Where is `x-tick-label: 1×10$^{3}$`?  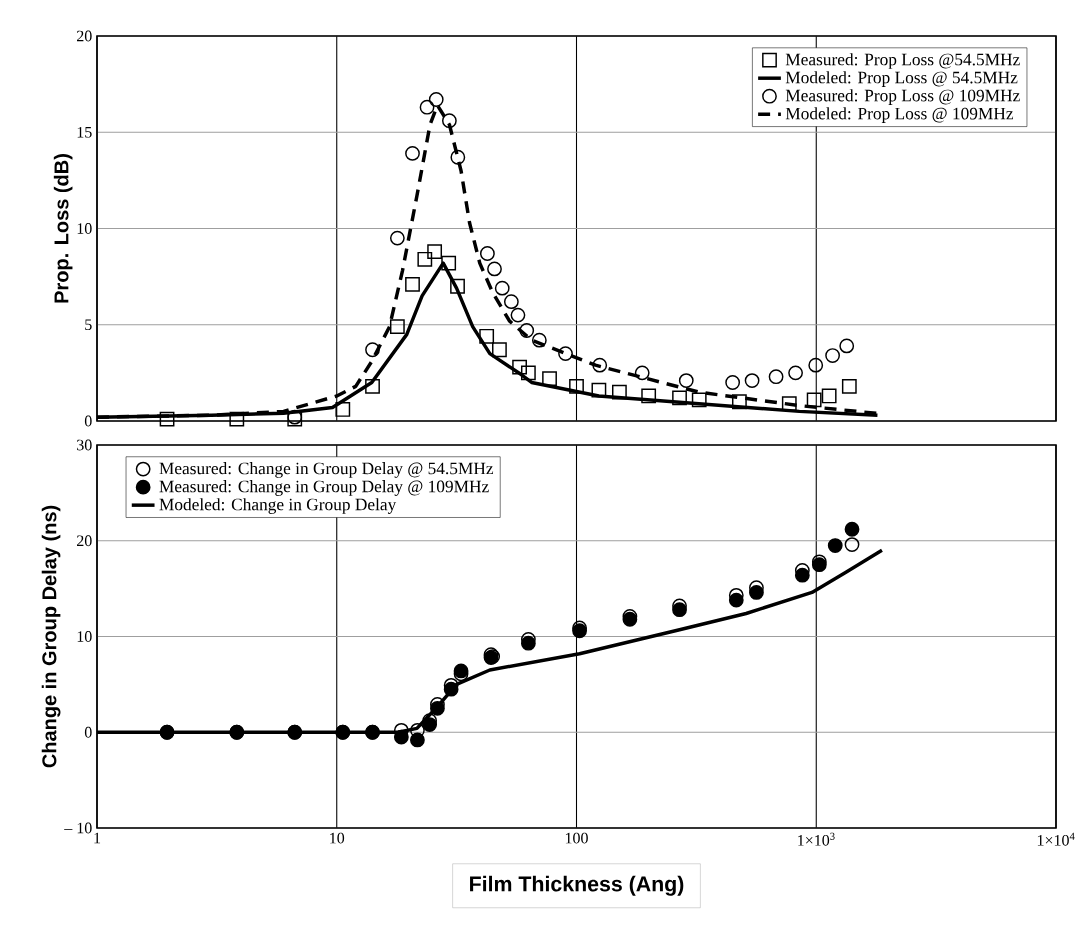
x-tick-label: 1×10$^{3}$ is located at coordinates (816, 839).